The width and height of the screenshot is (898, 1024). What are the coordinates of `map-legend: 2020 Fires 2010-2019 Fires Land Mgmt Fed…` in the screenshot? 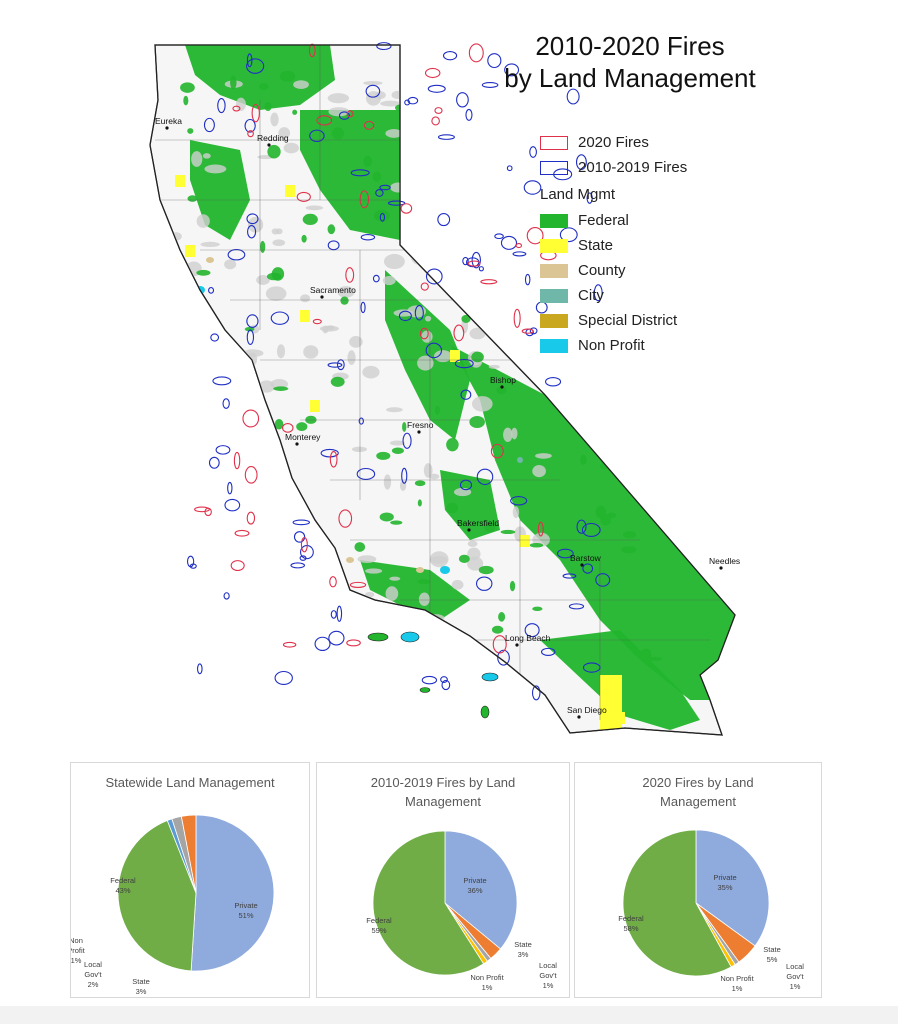 It's located at (660, 244).